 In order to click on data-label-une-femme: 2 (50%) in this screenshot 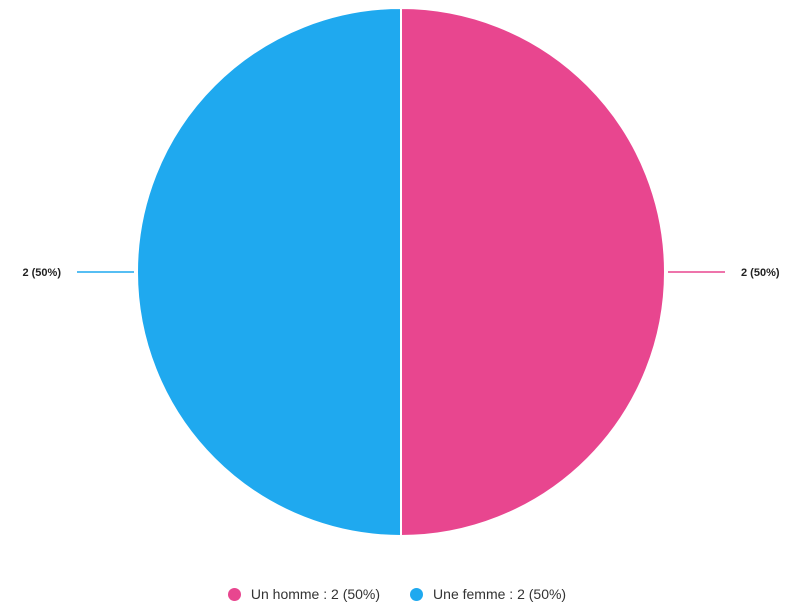, I will do `click(41, 273)`.